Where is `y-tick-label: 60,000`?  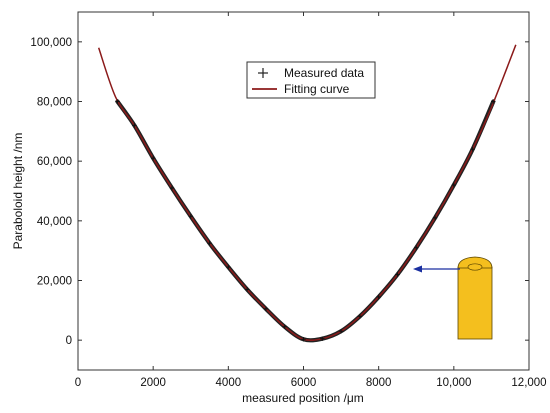 y-tick-label: 60,000 is located at coordinates (54, 162).